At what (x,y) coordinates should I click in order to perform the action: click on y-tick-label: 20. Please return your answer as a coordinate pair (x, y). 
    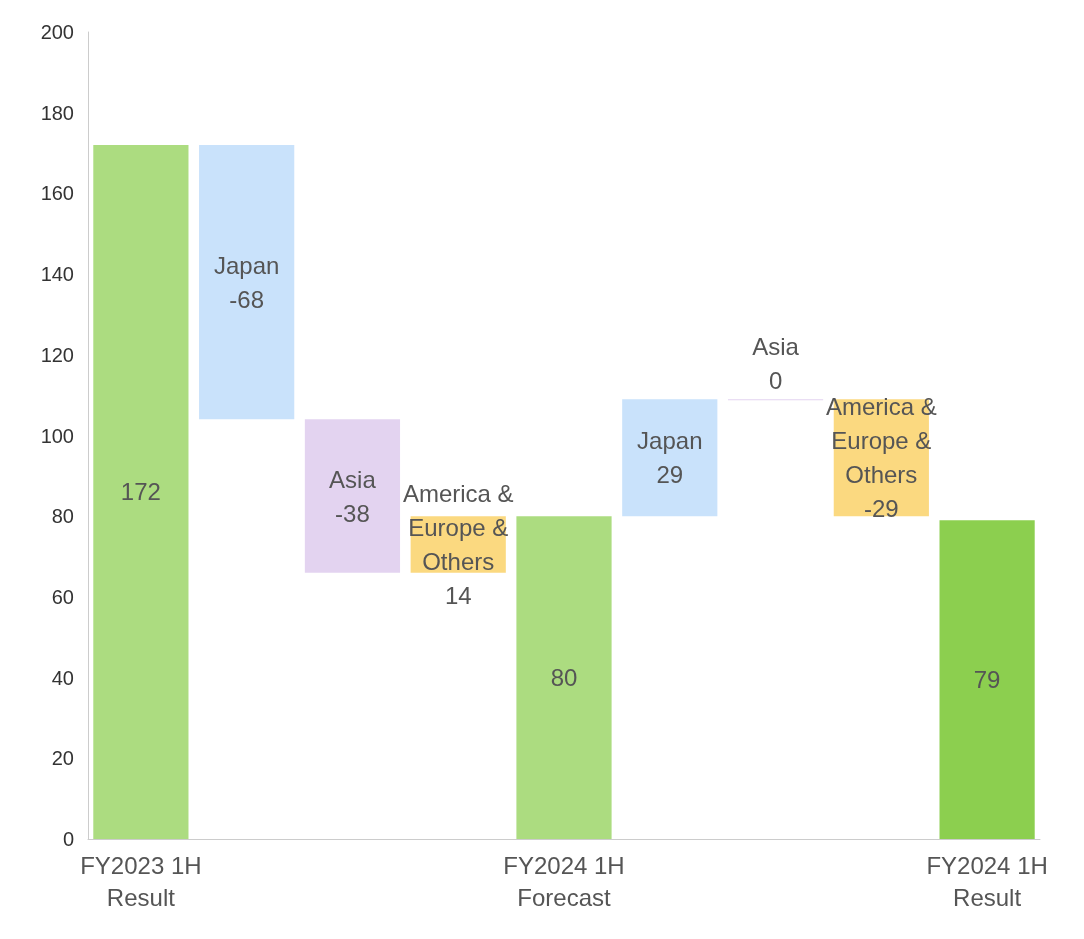
    Looking at the image, I should click on (62, 758).